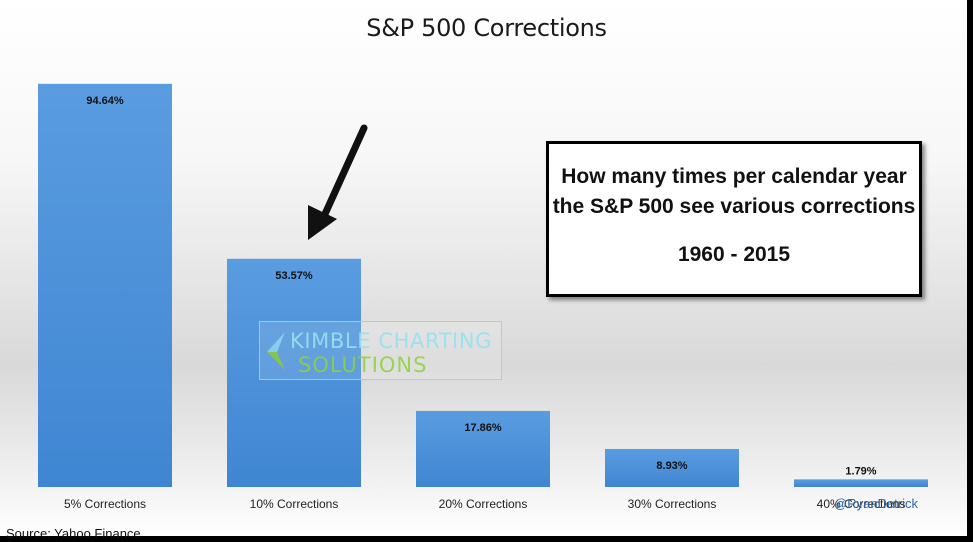 This screenshot has height=542, width=973. I want to click on chart-title: S&P 500 Corrections, so click(486, 28).